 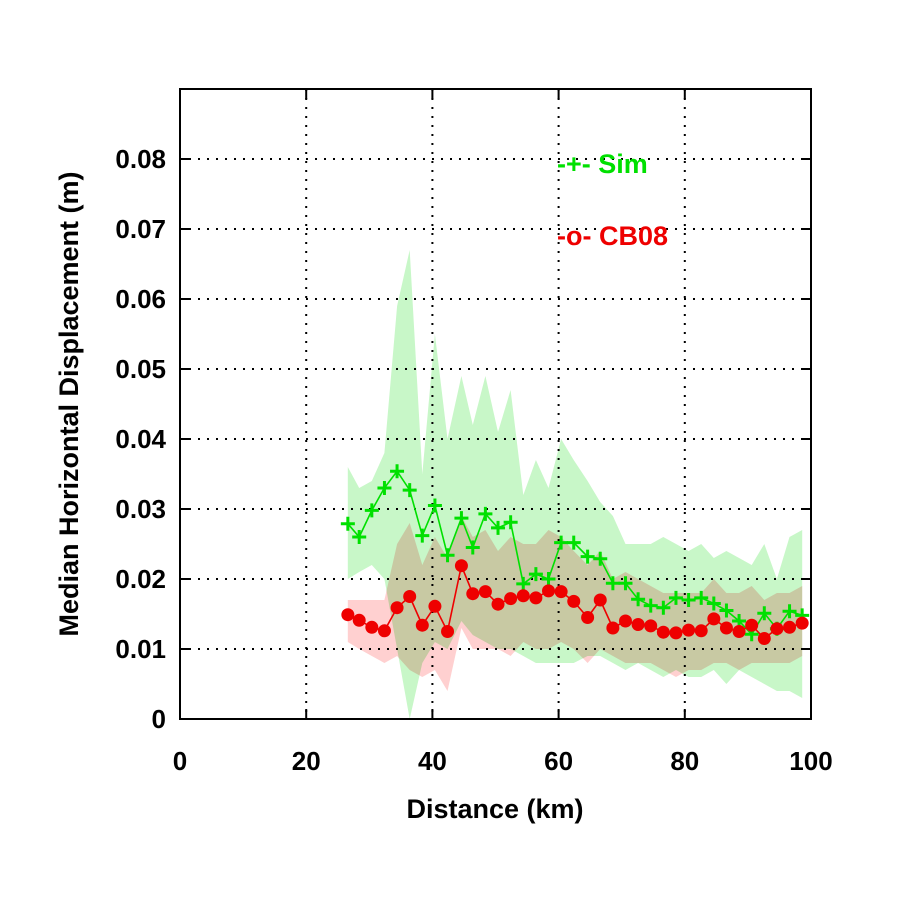 I want to click on x-tick-label: 0, so click(x=180, y=761).